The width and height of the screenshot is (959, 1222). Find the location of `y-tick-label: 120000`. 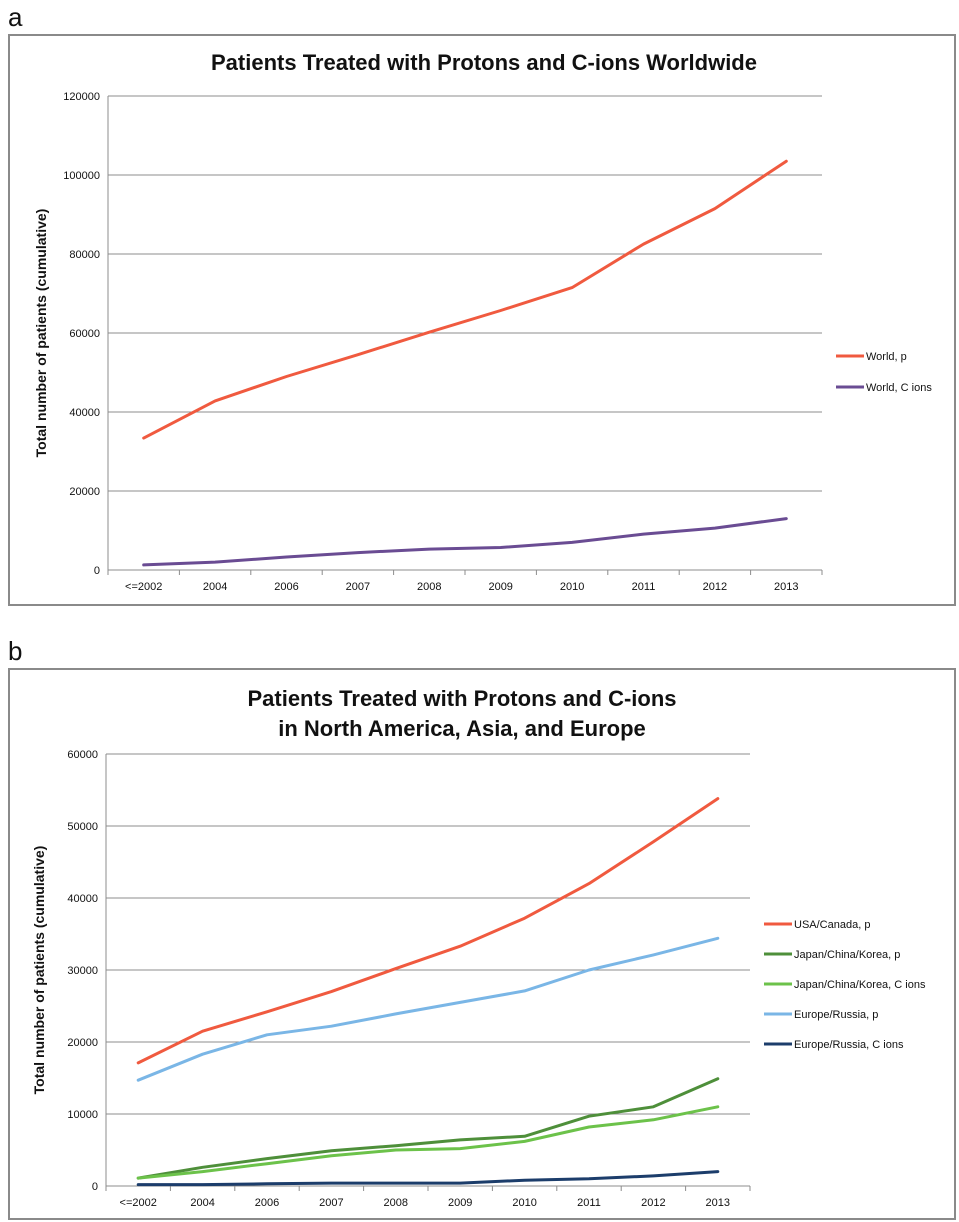

y-tick-label: 120000 is located at coordinates (81, 97).